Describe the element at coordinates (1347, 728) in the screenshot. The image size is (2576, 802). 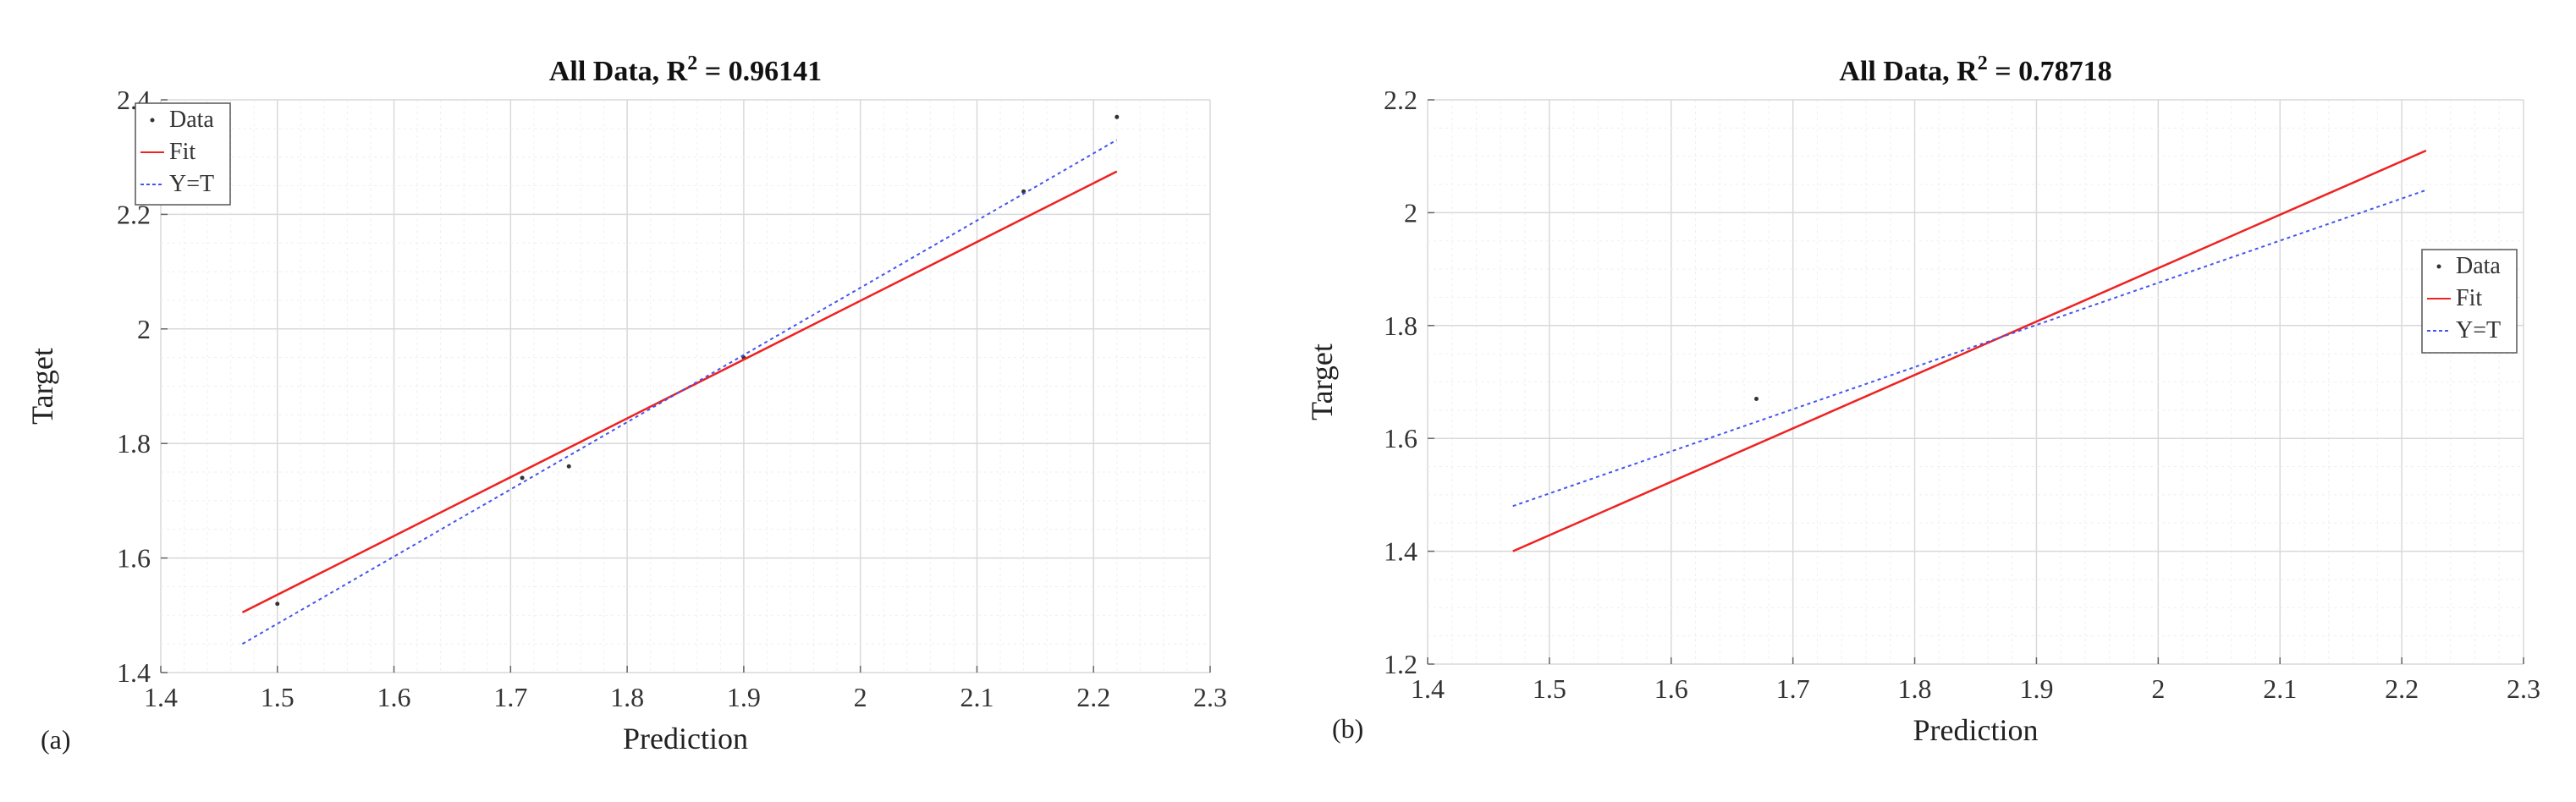
I see `panel-label: (b)` at that location.